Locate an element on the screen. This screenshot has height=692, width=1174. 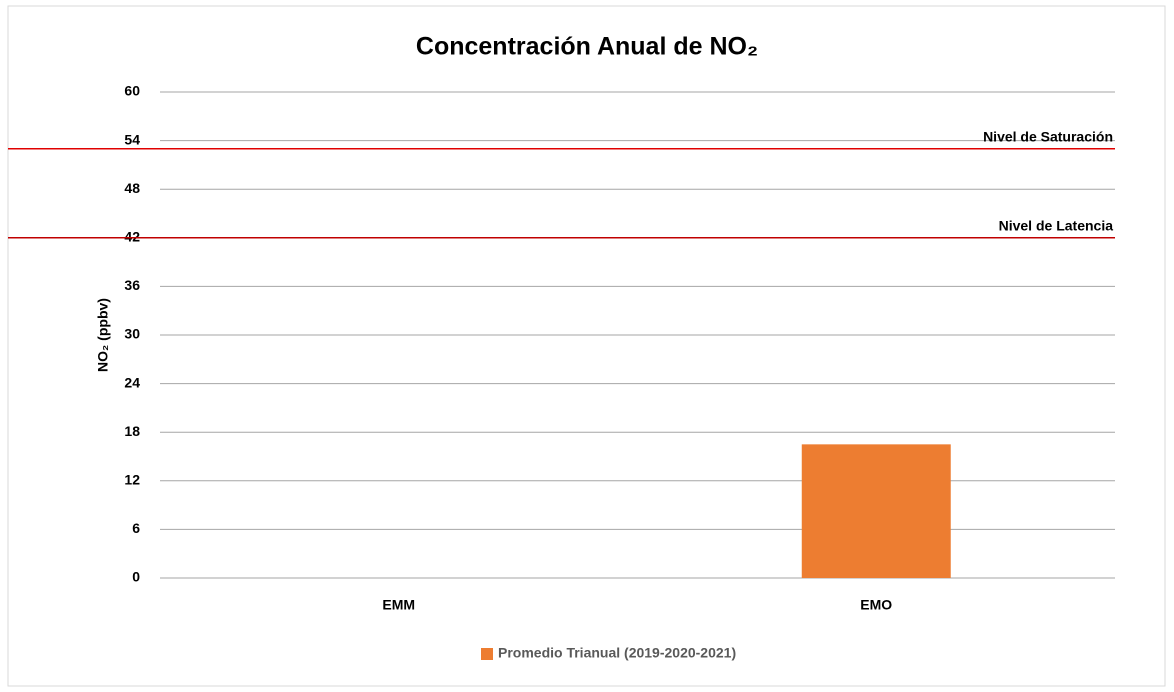
bar is located at coordinates (876, 511).